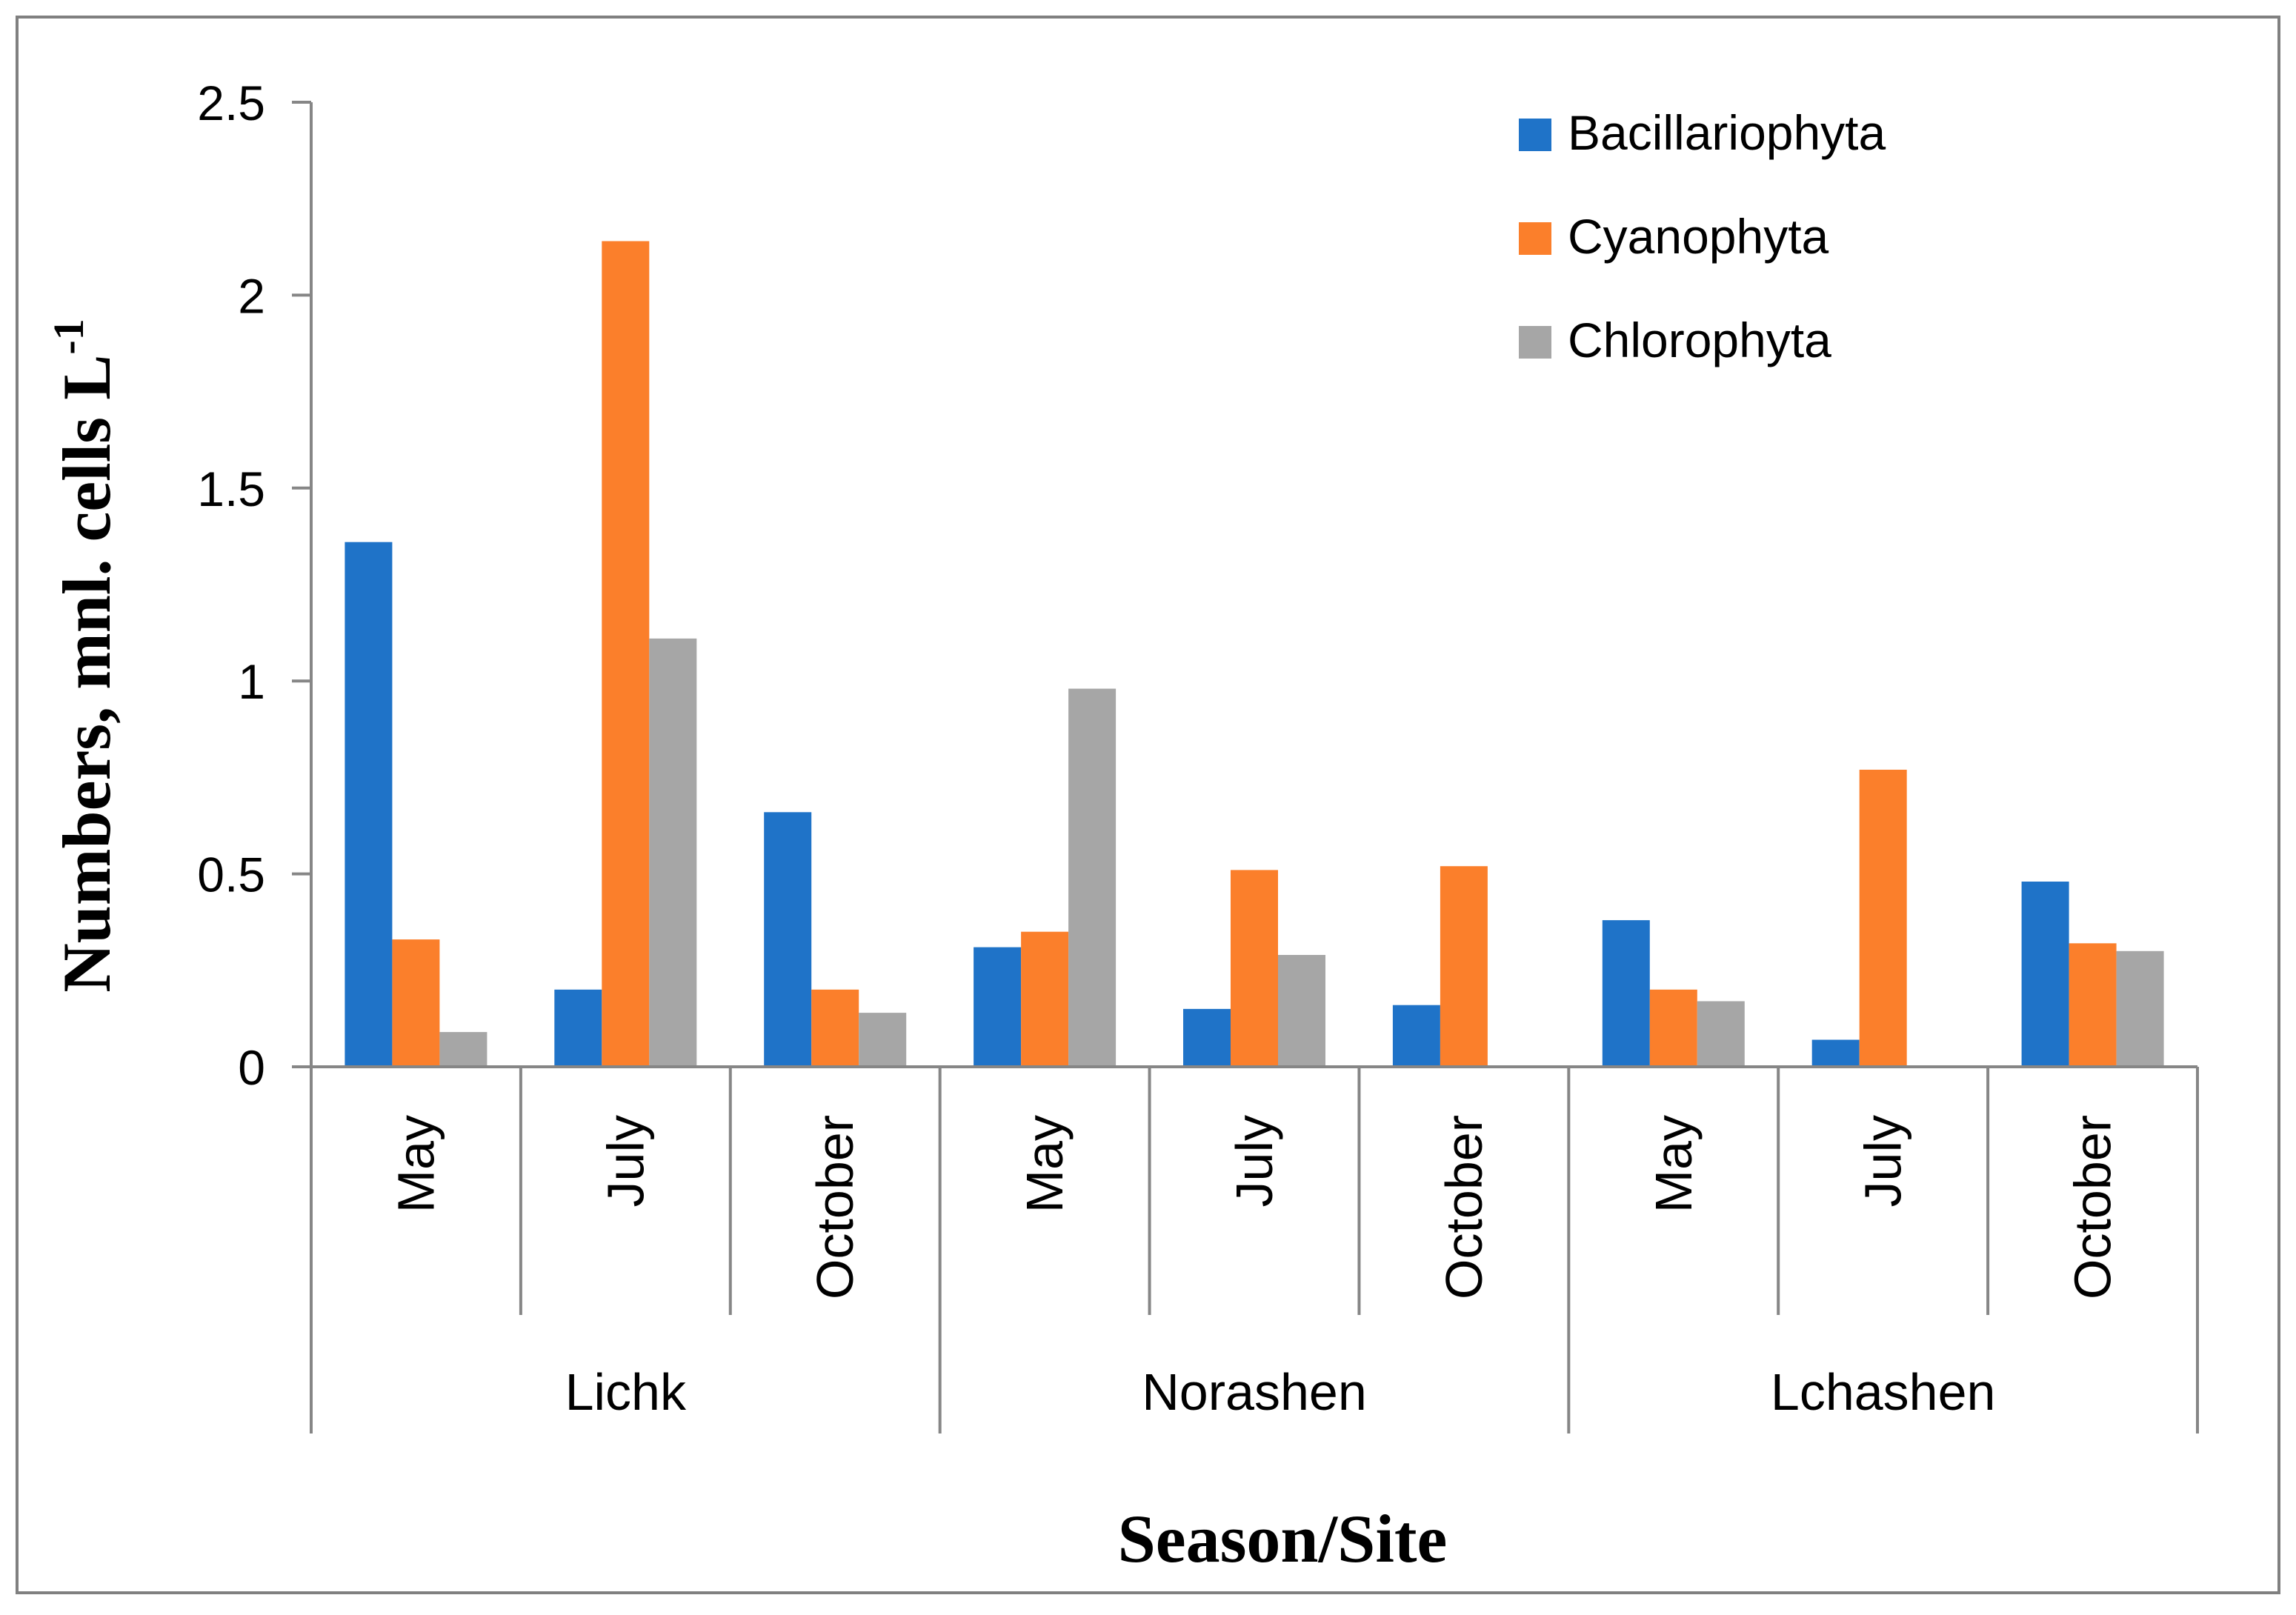 Image resolution: width=2296 pixels, height=1615 pixels. I want to click on y-tick-label: 1, so click(251, 682).